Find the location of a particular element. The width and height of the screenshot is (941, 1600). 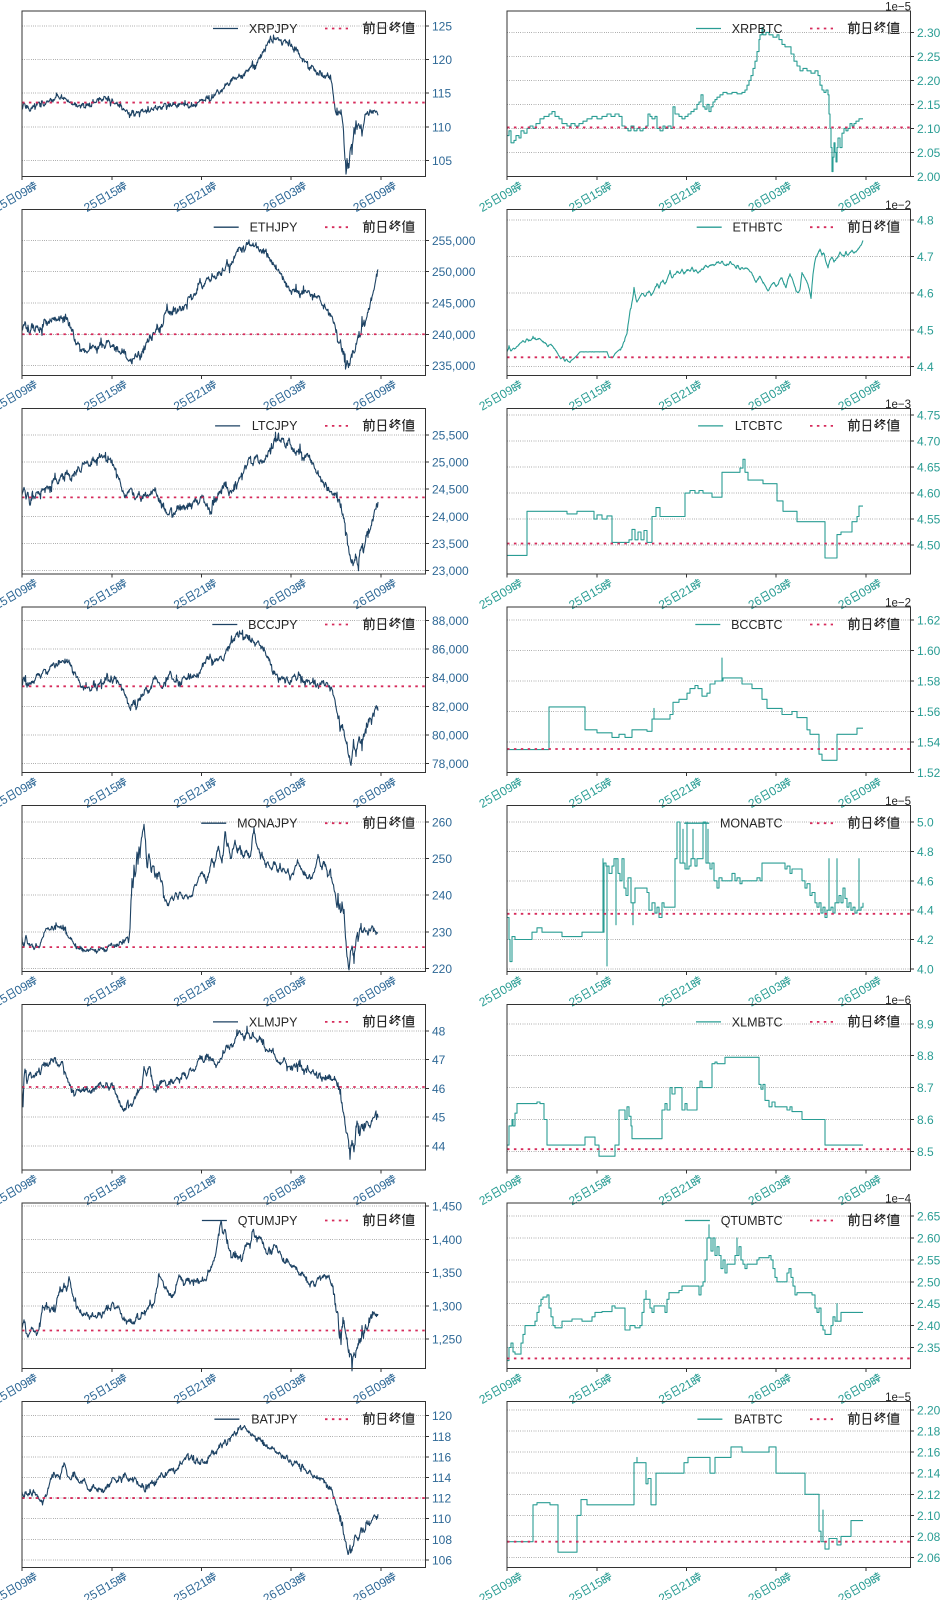

svg-text: 240,000 is located at coordinates (454, 335).